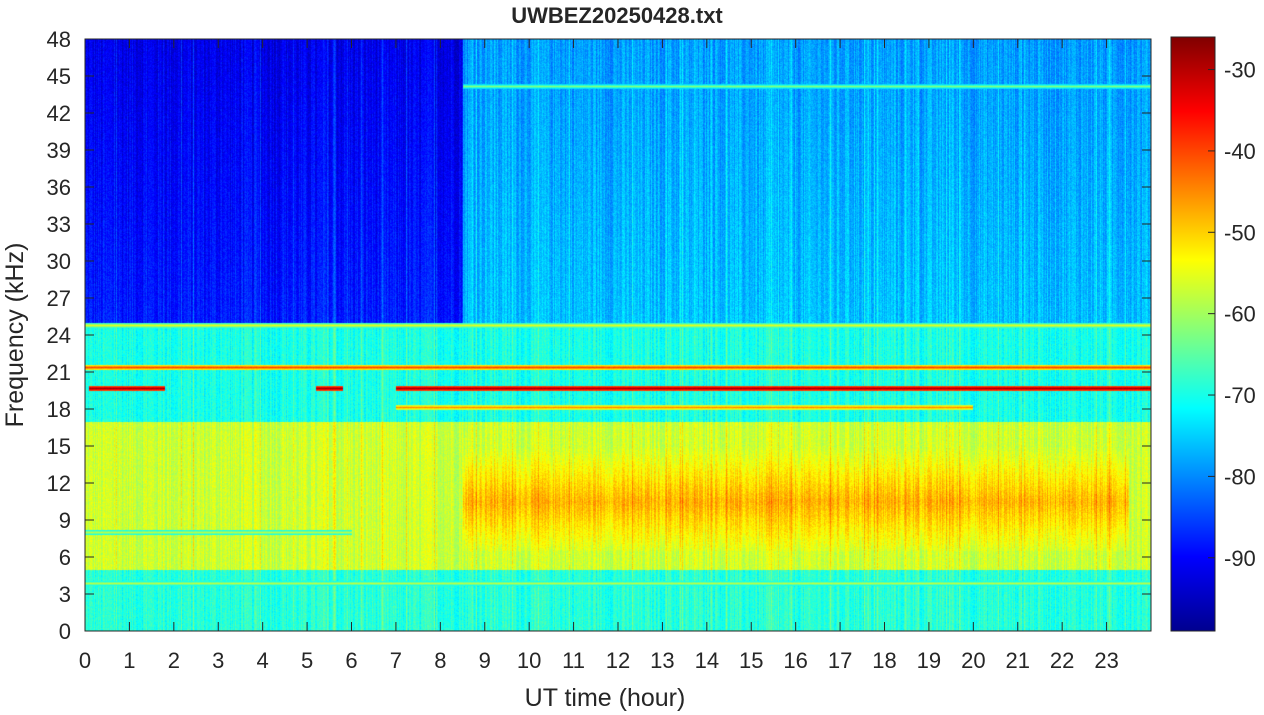 The height and width of the screenshot is (715, 1264). What do you see at coordinates (605, 698) in the screenshot?
I see `x-axis-label: UT time (hour)` at bounding box center [605, 698].